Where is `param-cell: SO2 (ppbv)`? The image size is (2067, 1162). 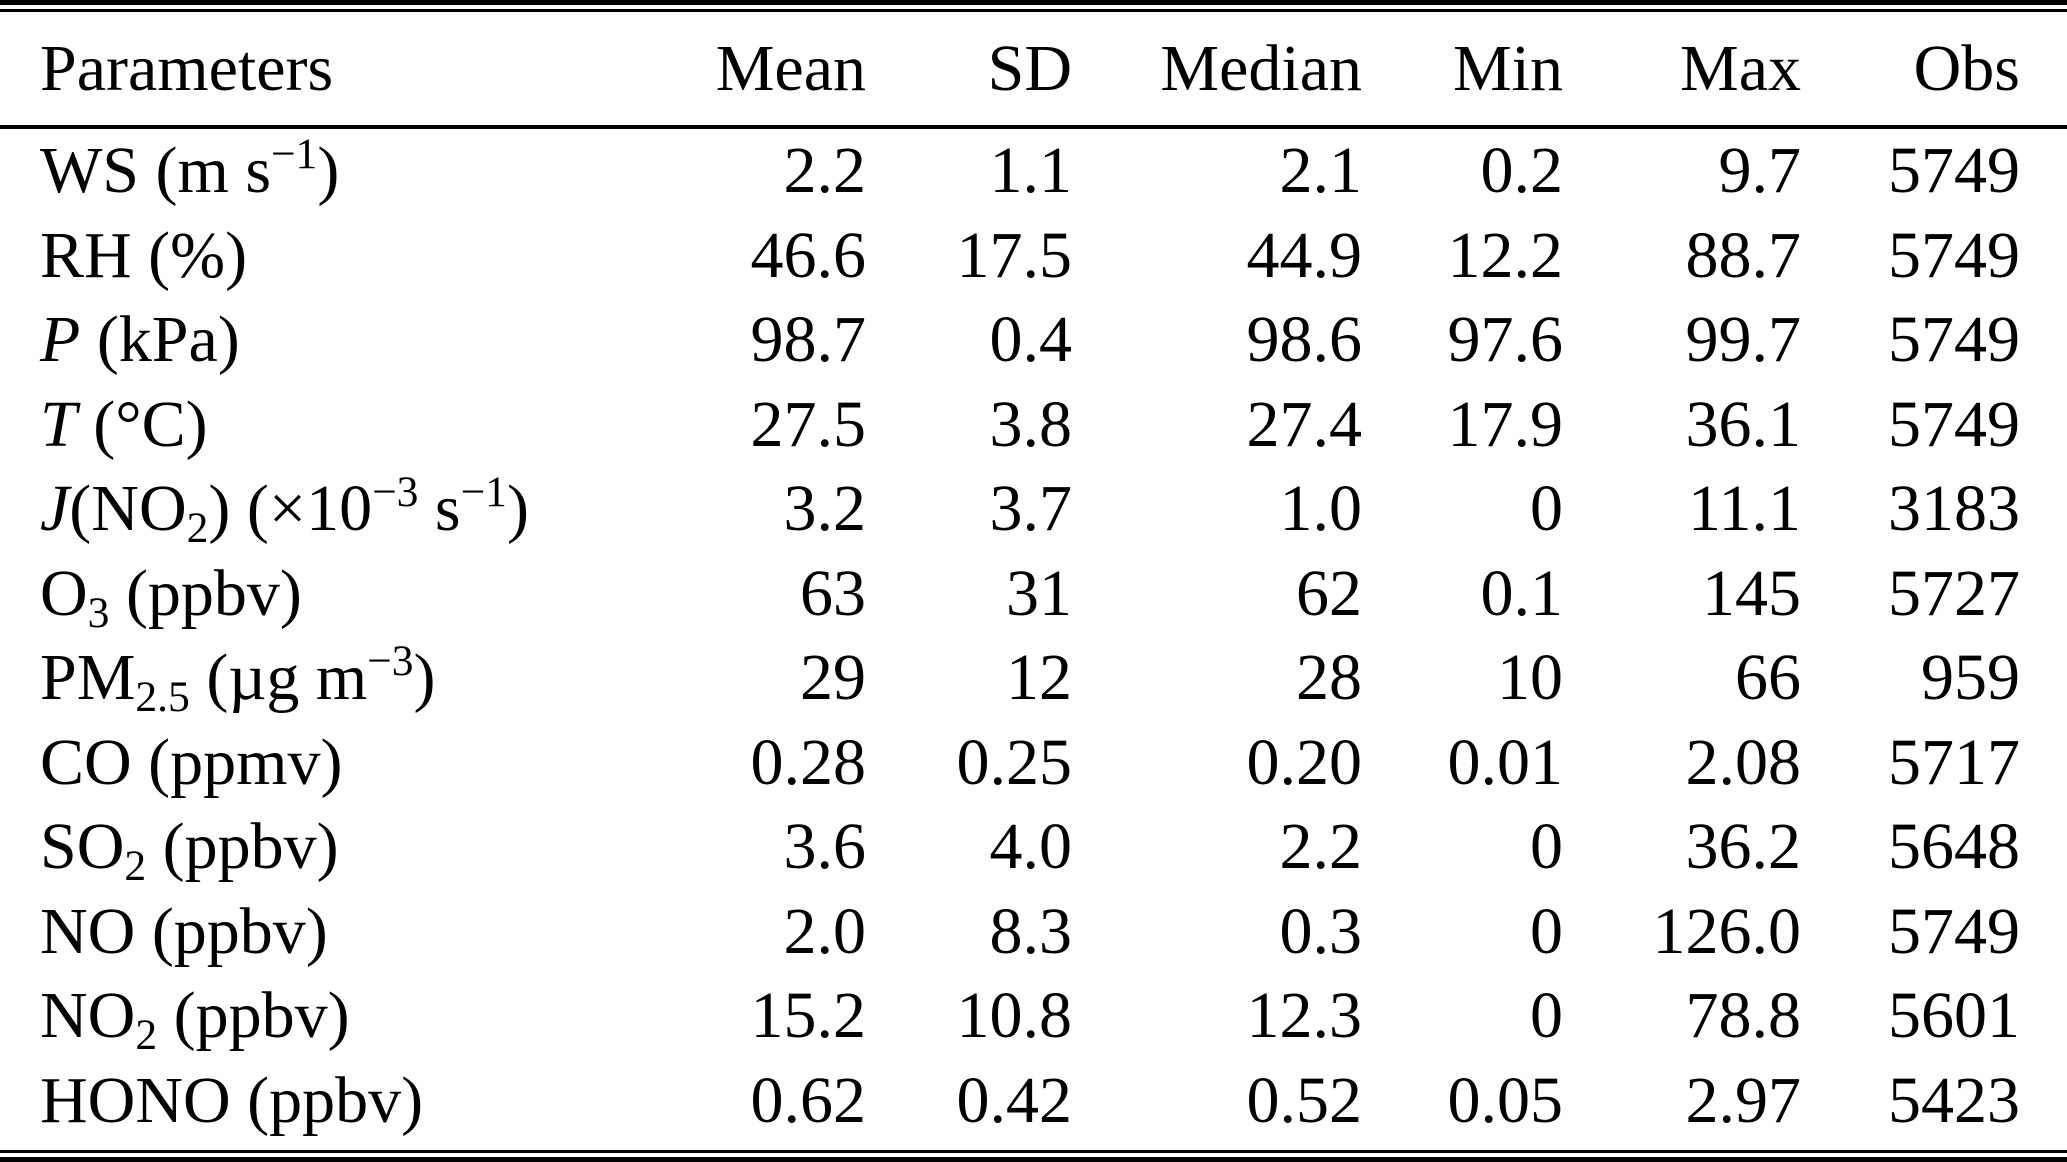 param-cell: SO2 (ppbv) is located at coordinates (310, 847).